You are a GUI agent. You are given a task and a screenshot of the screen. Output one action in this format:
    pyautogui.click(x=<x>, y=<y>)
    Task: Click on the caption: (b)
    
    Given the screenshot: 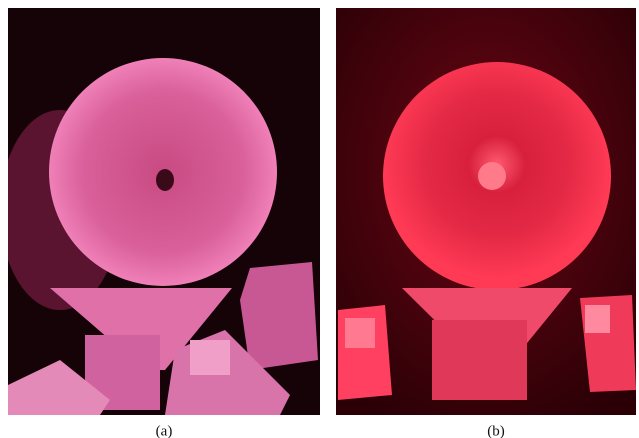 What is the action you would take?
    pyautogui.click(x=496, y=430)
    